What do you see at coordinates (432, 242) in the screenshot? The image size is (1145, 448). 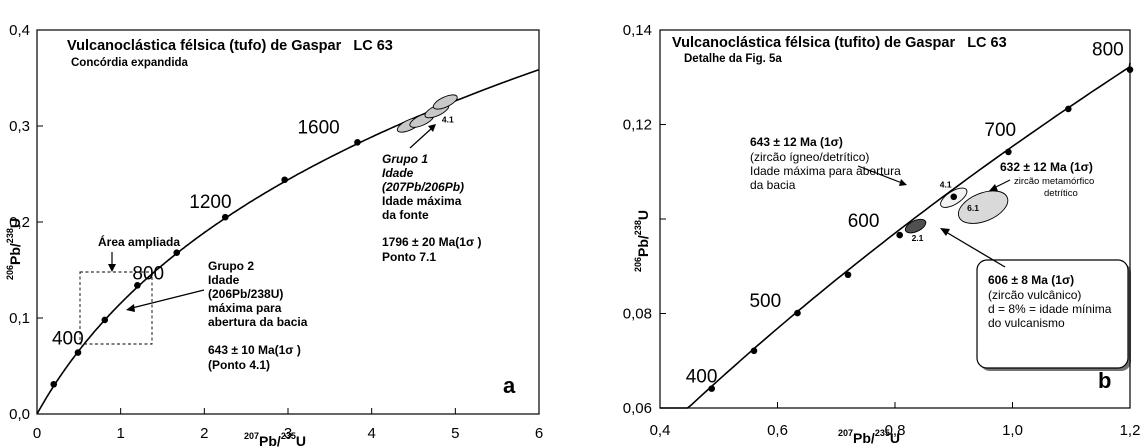 I see `group1-age: 1796 ± 20 Ma(1σ )` at bounding box center [432, 242].